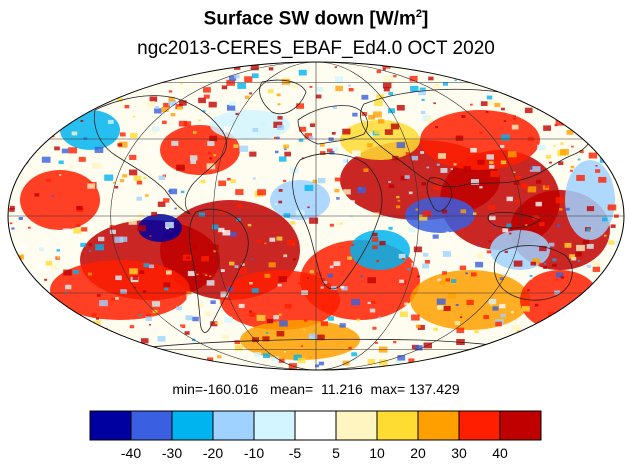  Describe the element at coordinates (425, 19) in the screenshot. I see `title-close: ]` at that location.